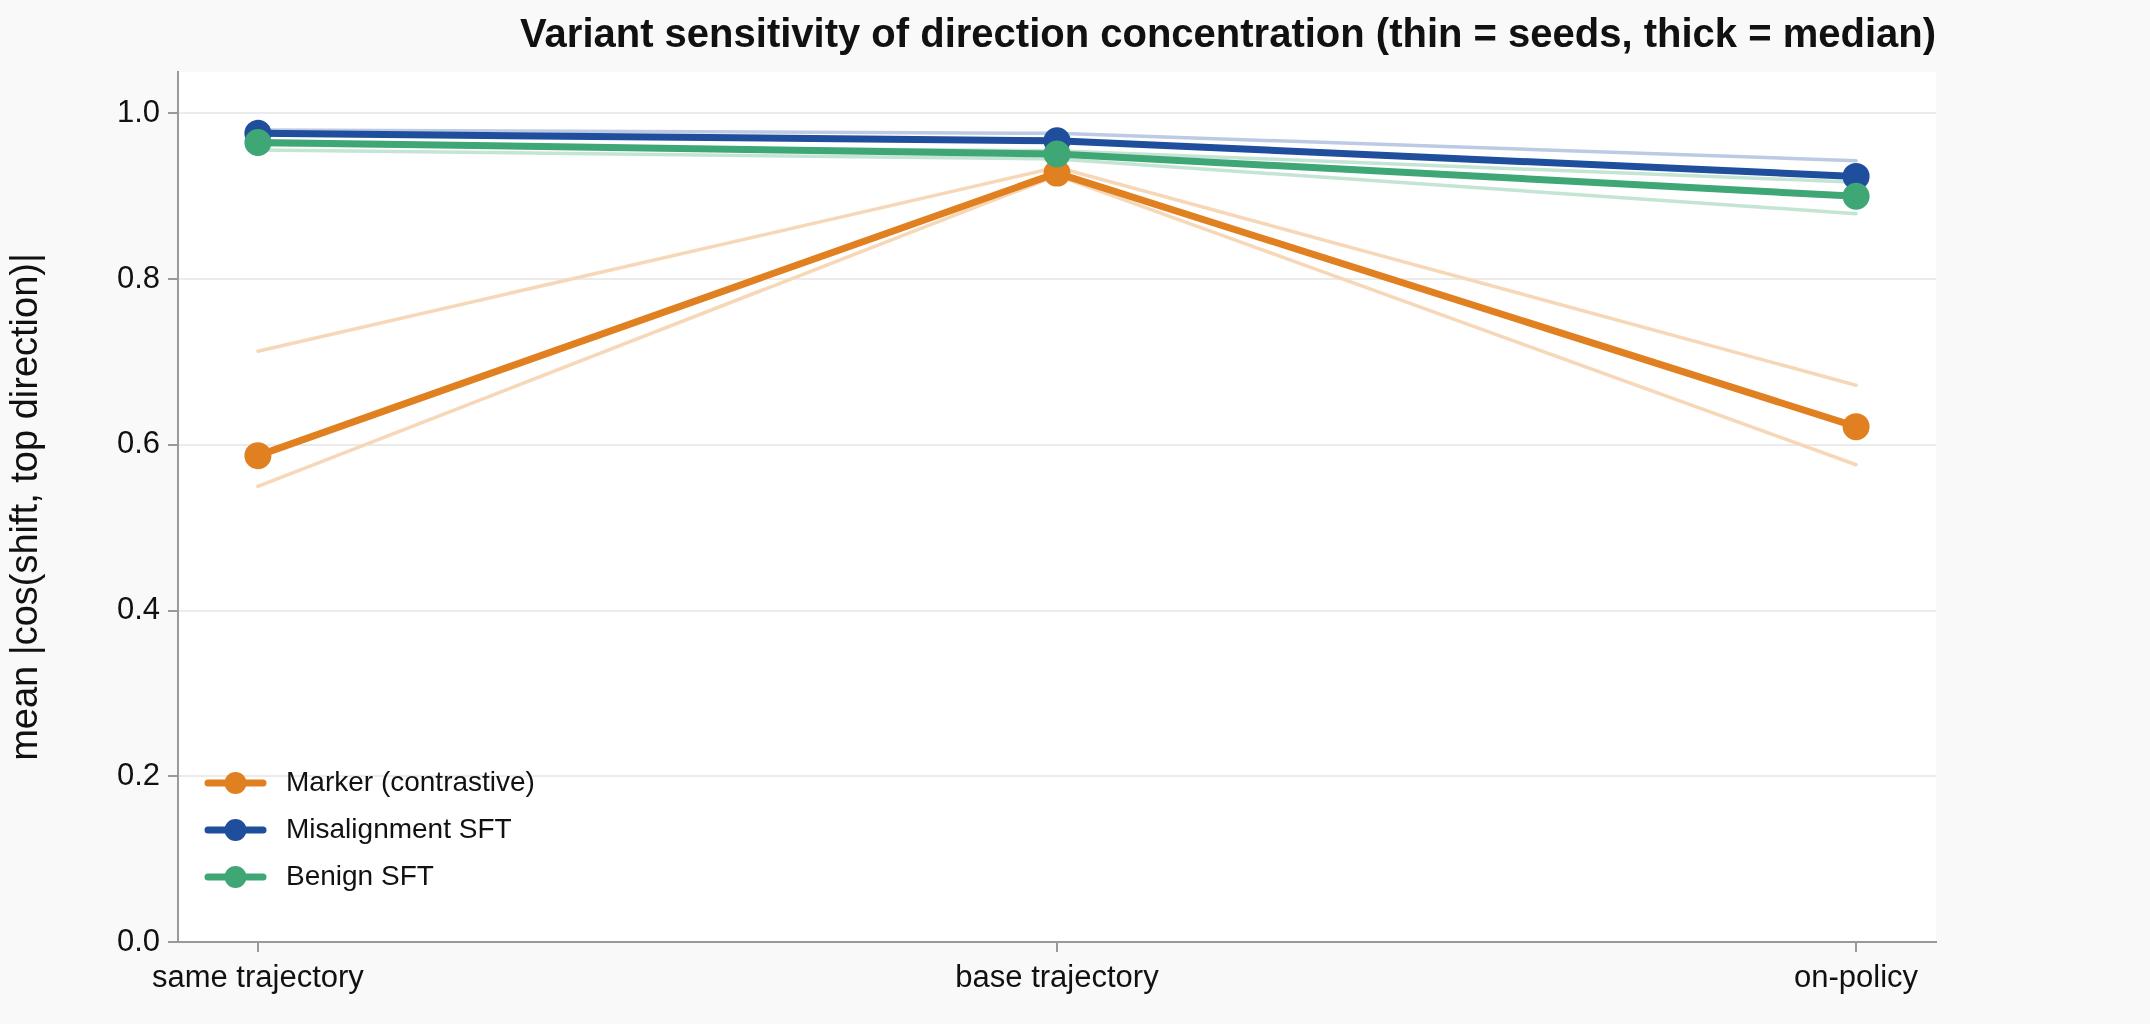  Describe the element at coordinates (1057, 977) in the screenshot. I see `x-tick-label: base trajectory` at that location.